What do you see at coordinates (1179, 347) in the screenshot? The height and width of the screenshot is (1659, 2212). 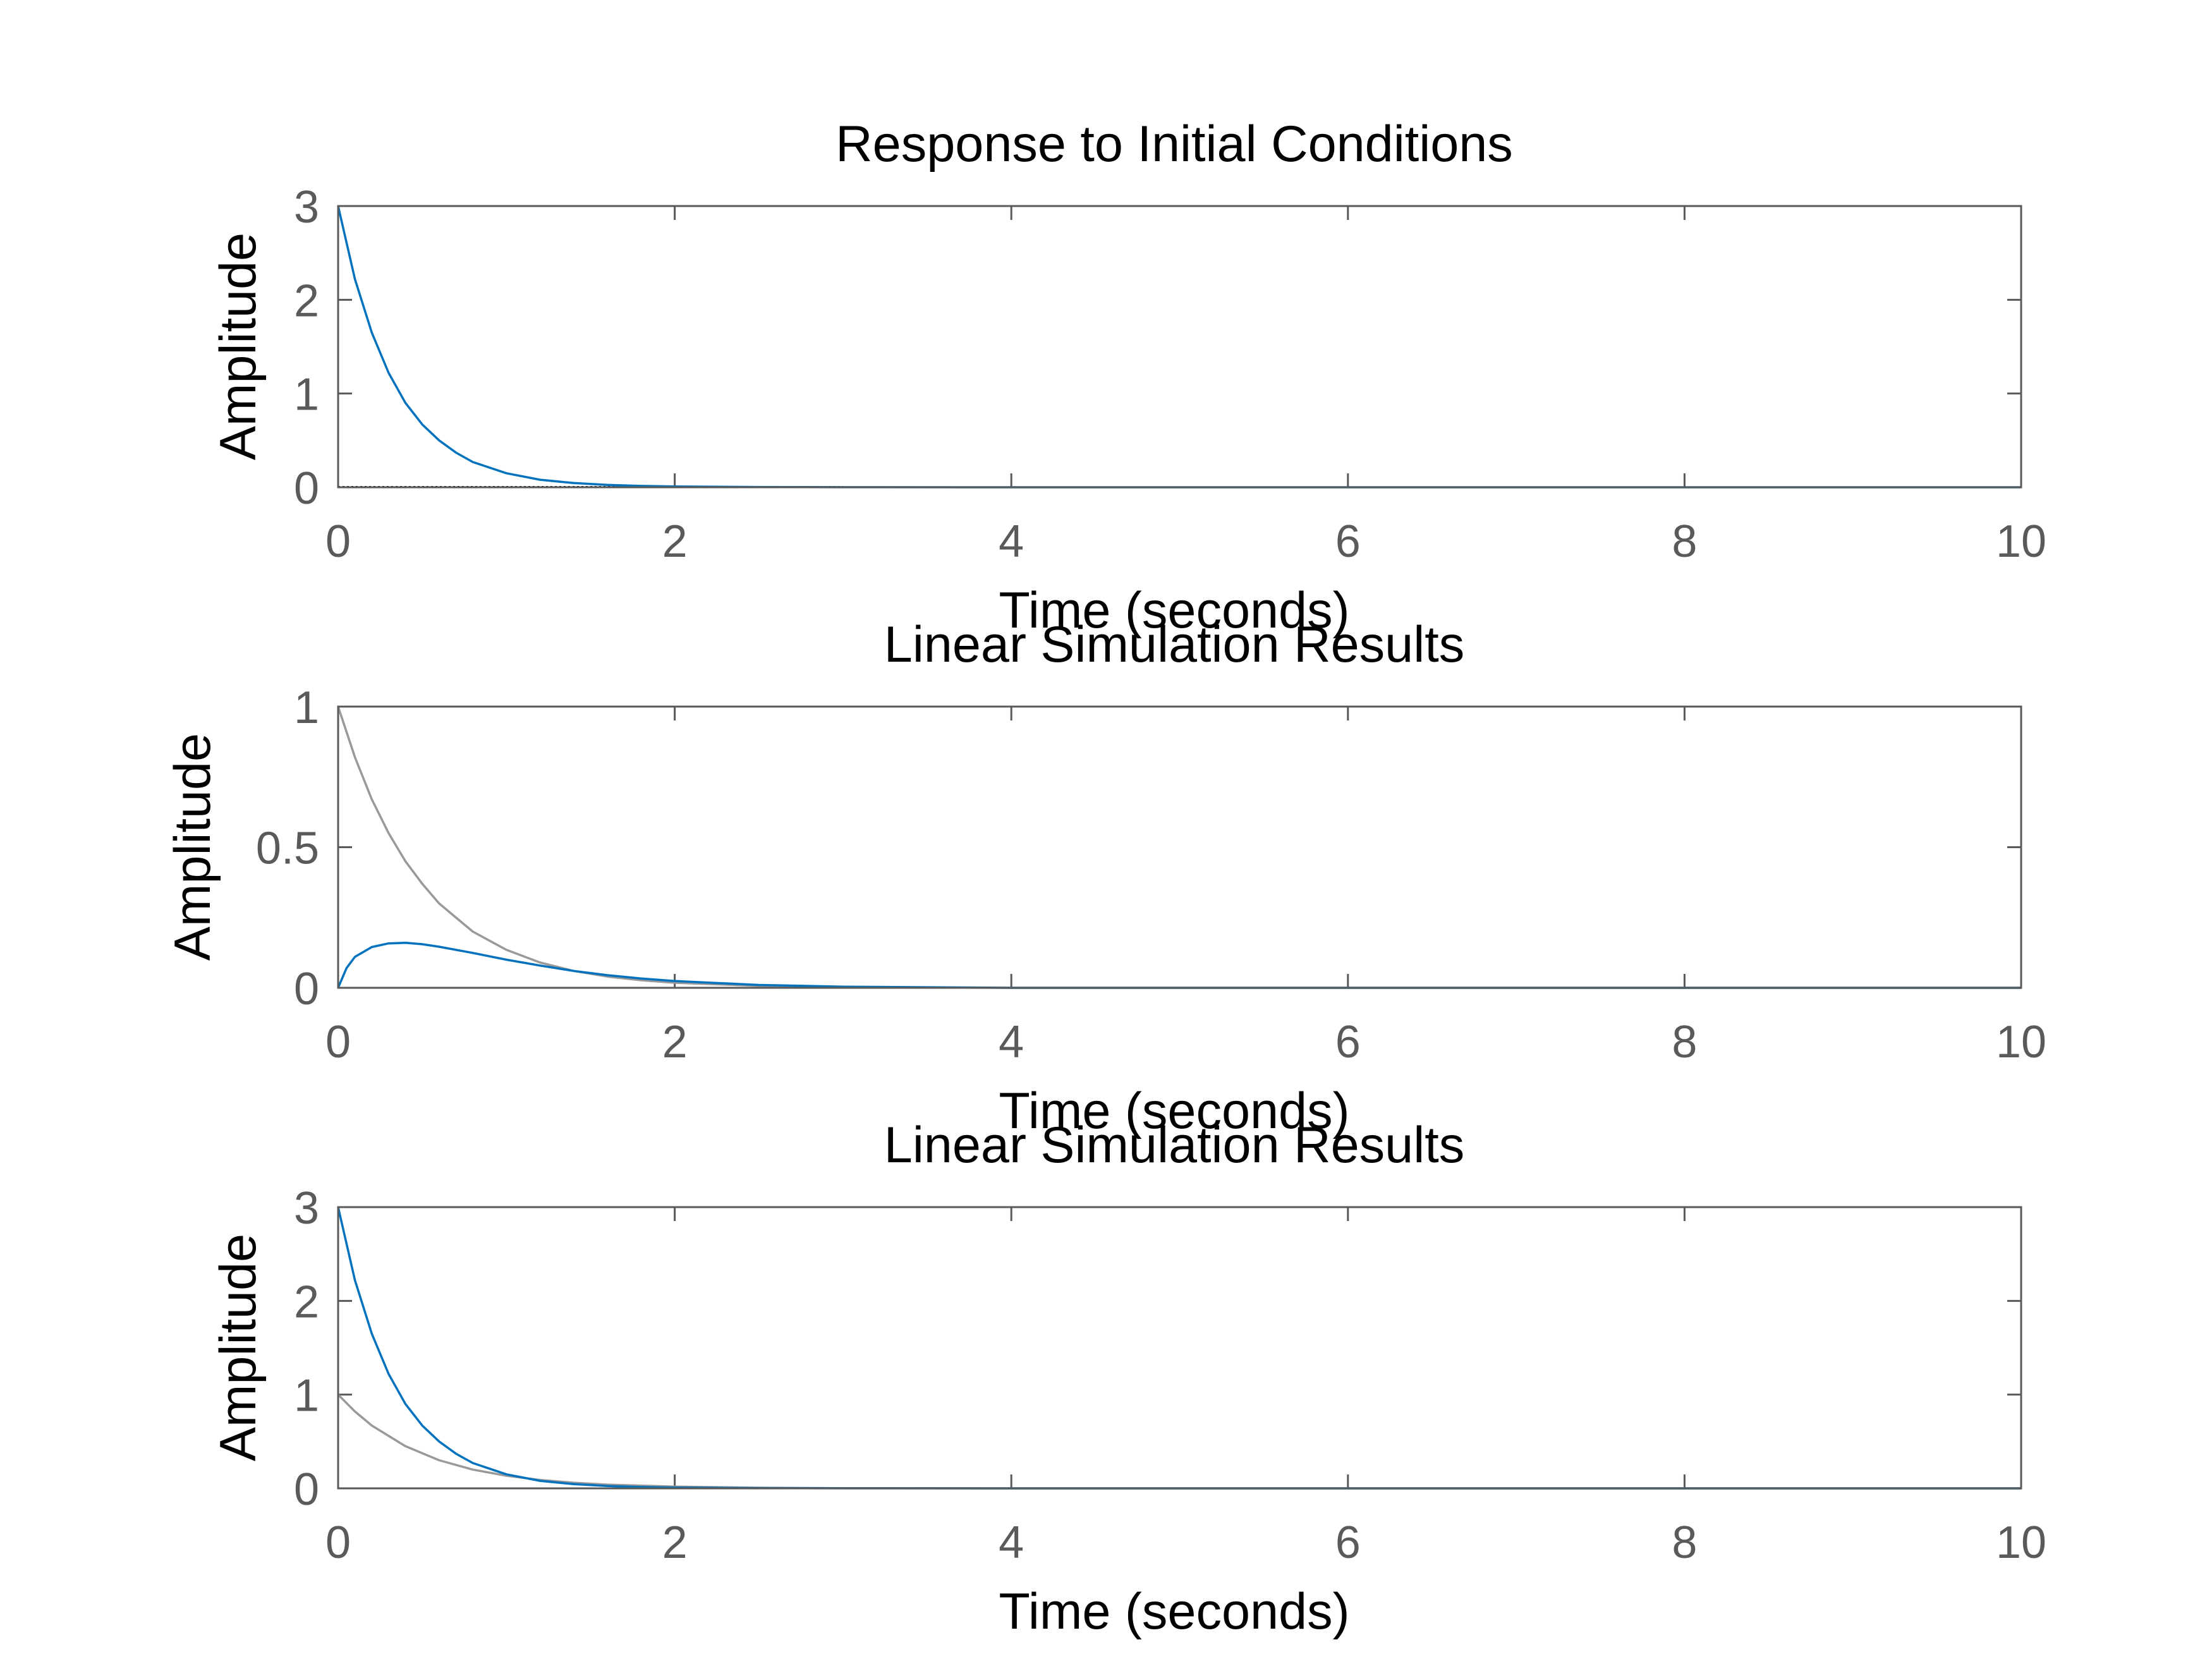 I see `subplot-1-axes` at bounding box center [1179, 347].